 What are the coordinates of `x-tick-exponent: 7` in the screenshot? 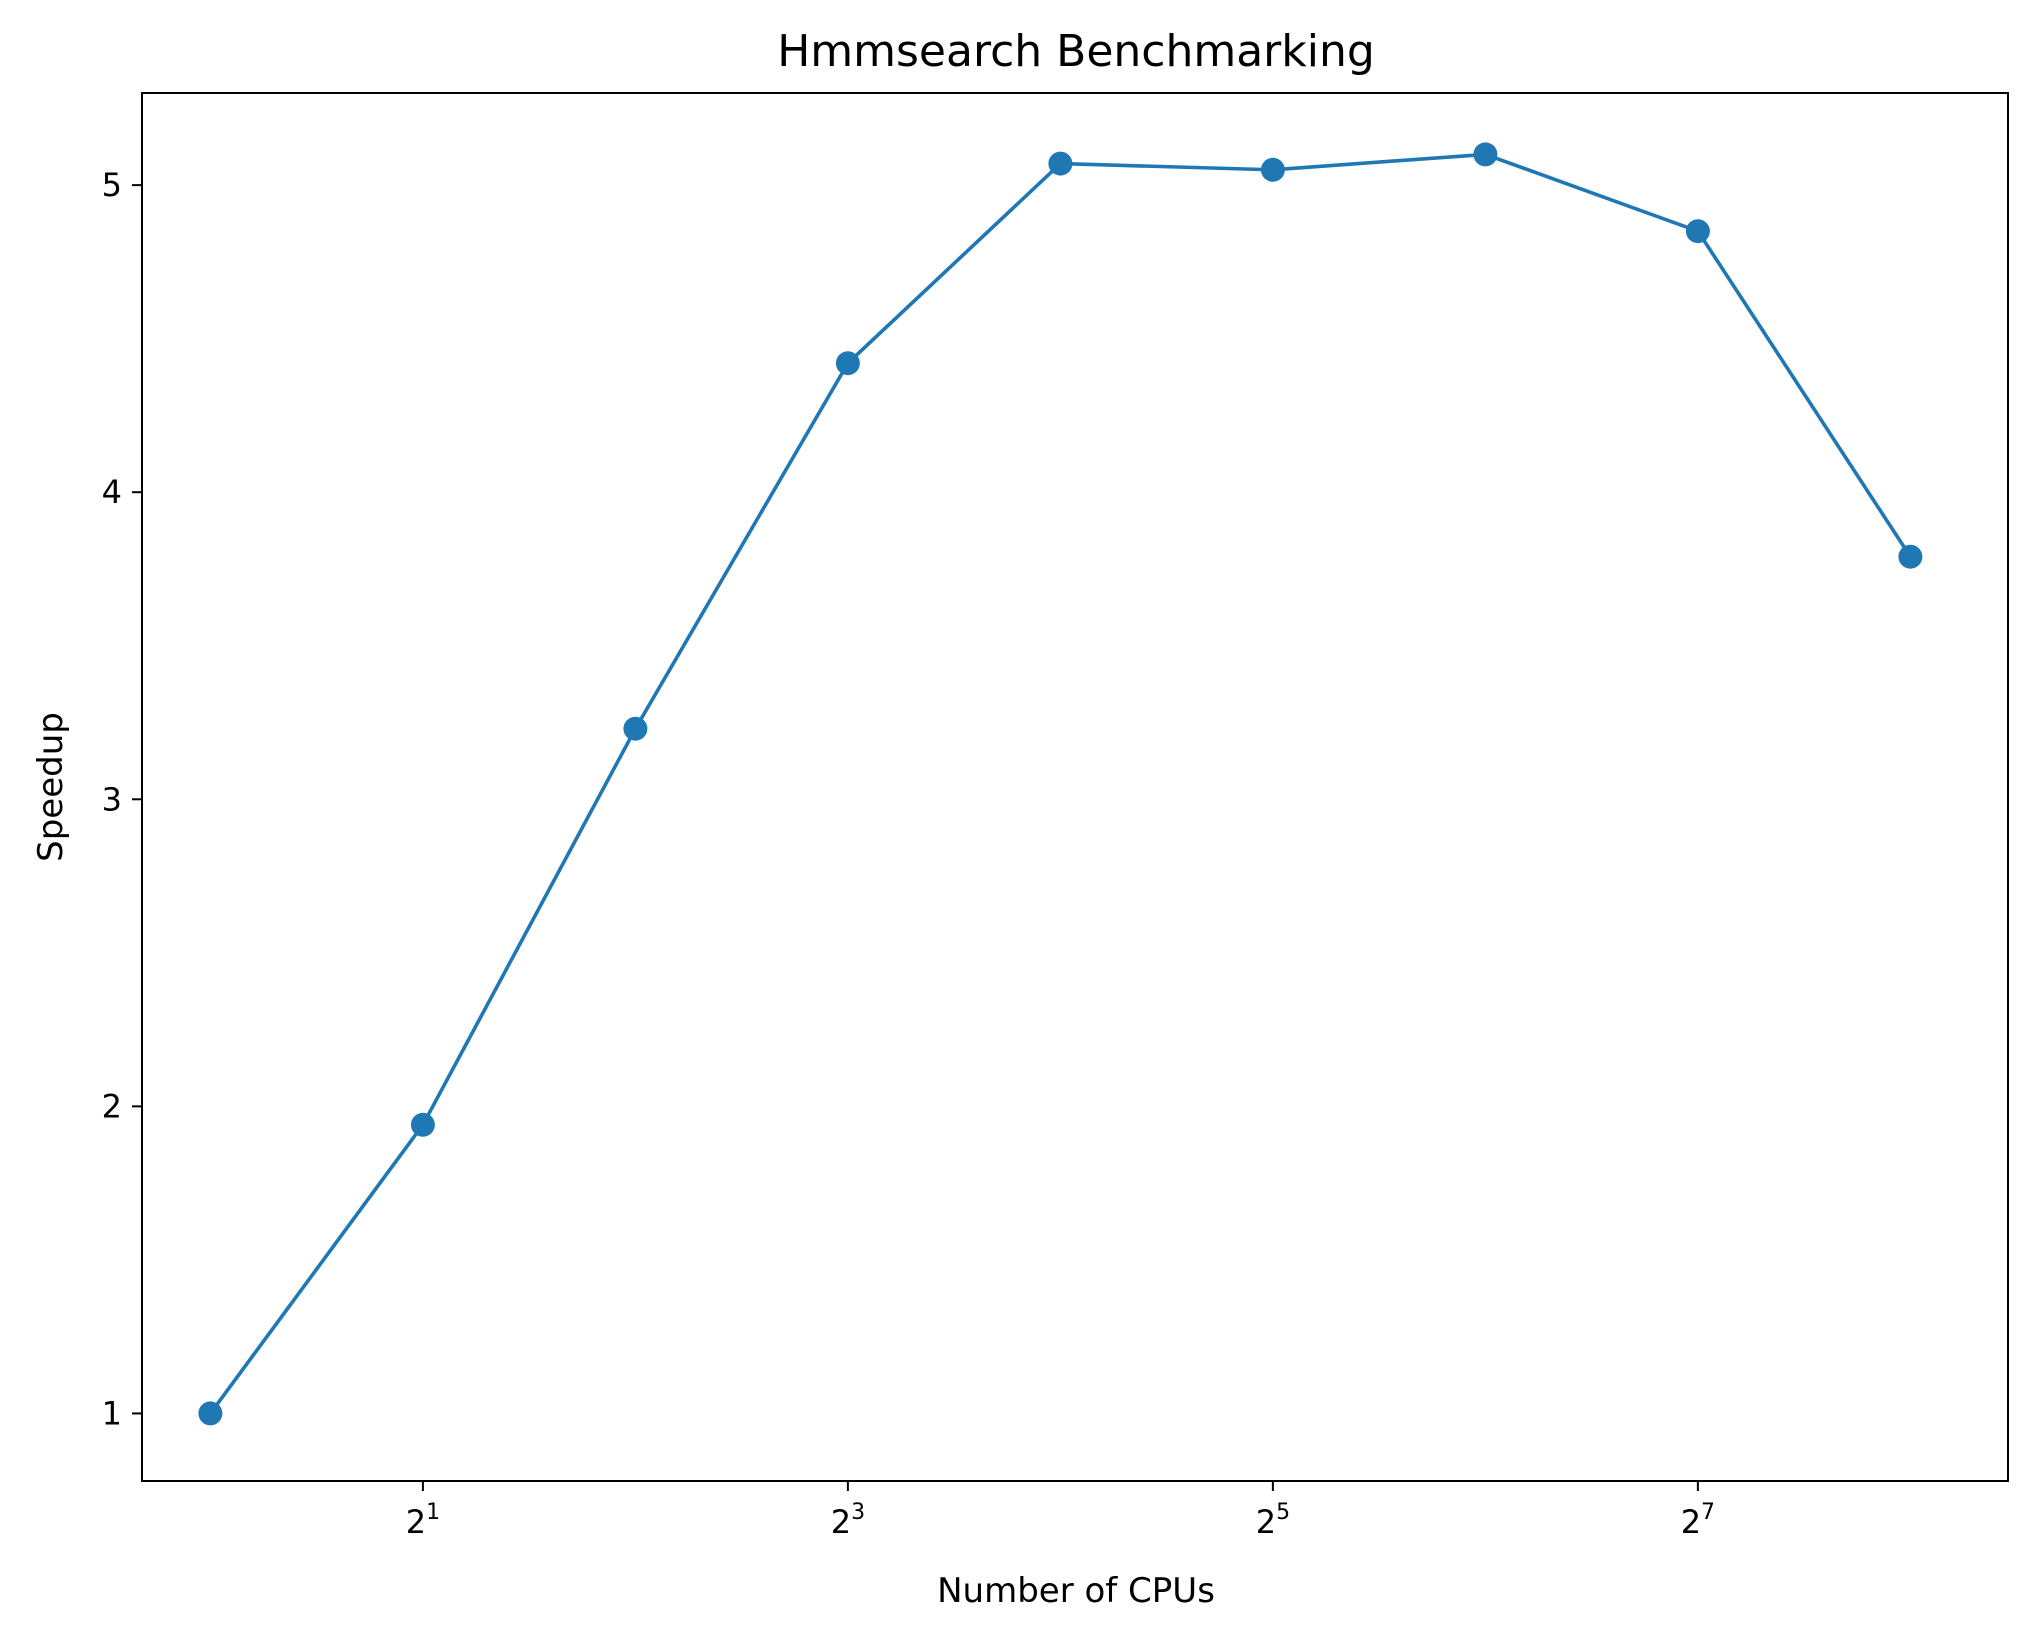 It's located at (1708, 1512).